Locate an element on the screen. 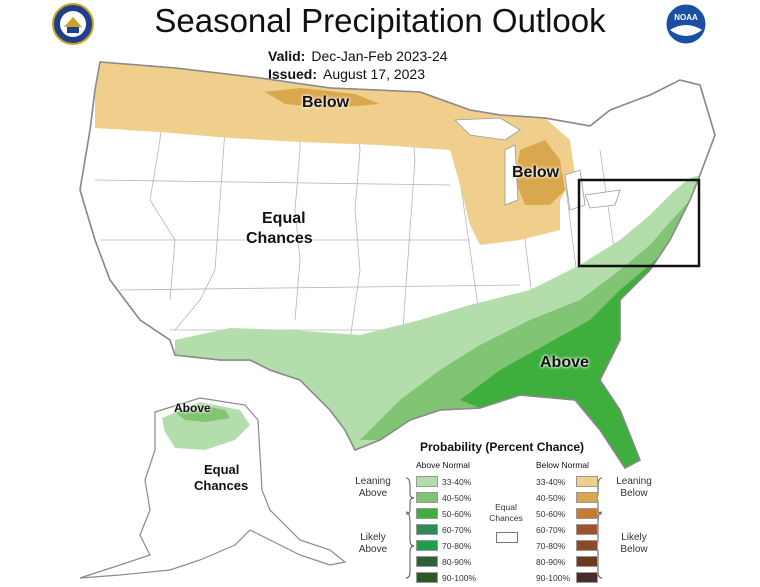 This screenshot has height=587, width=760. legend-likely-below: Likely Below is located at coordinates (634, 544).